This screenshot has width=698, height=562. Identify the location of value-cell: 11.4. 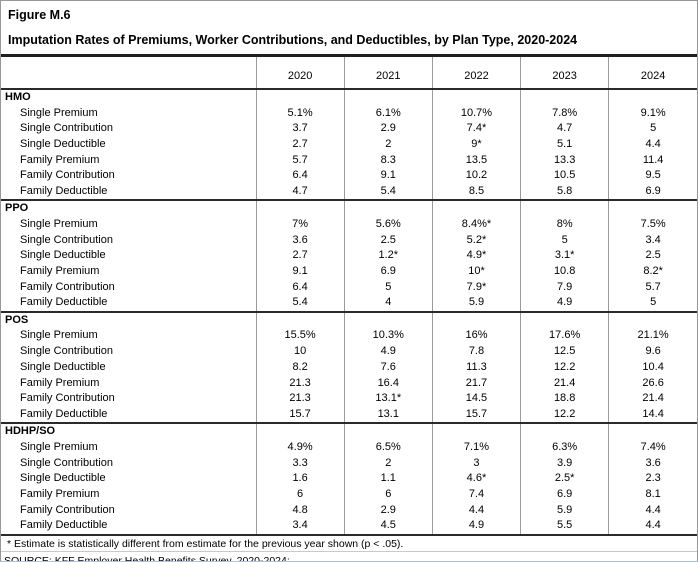
(652, 160).